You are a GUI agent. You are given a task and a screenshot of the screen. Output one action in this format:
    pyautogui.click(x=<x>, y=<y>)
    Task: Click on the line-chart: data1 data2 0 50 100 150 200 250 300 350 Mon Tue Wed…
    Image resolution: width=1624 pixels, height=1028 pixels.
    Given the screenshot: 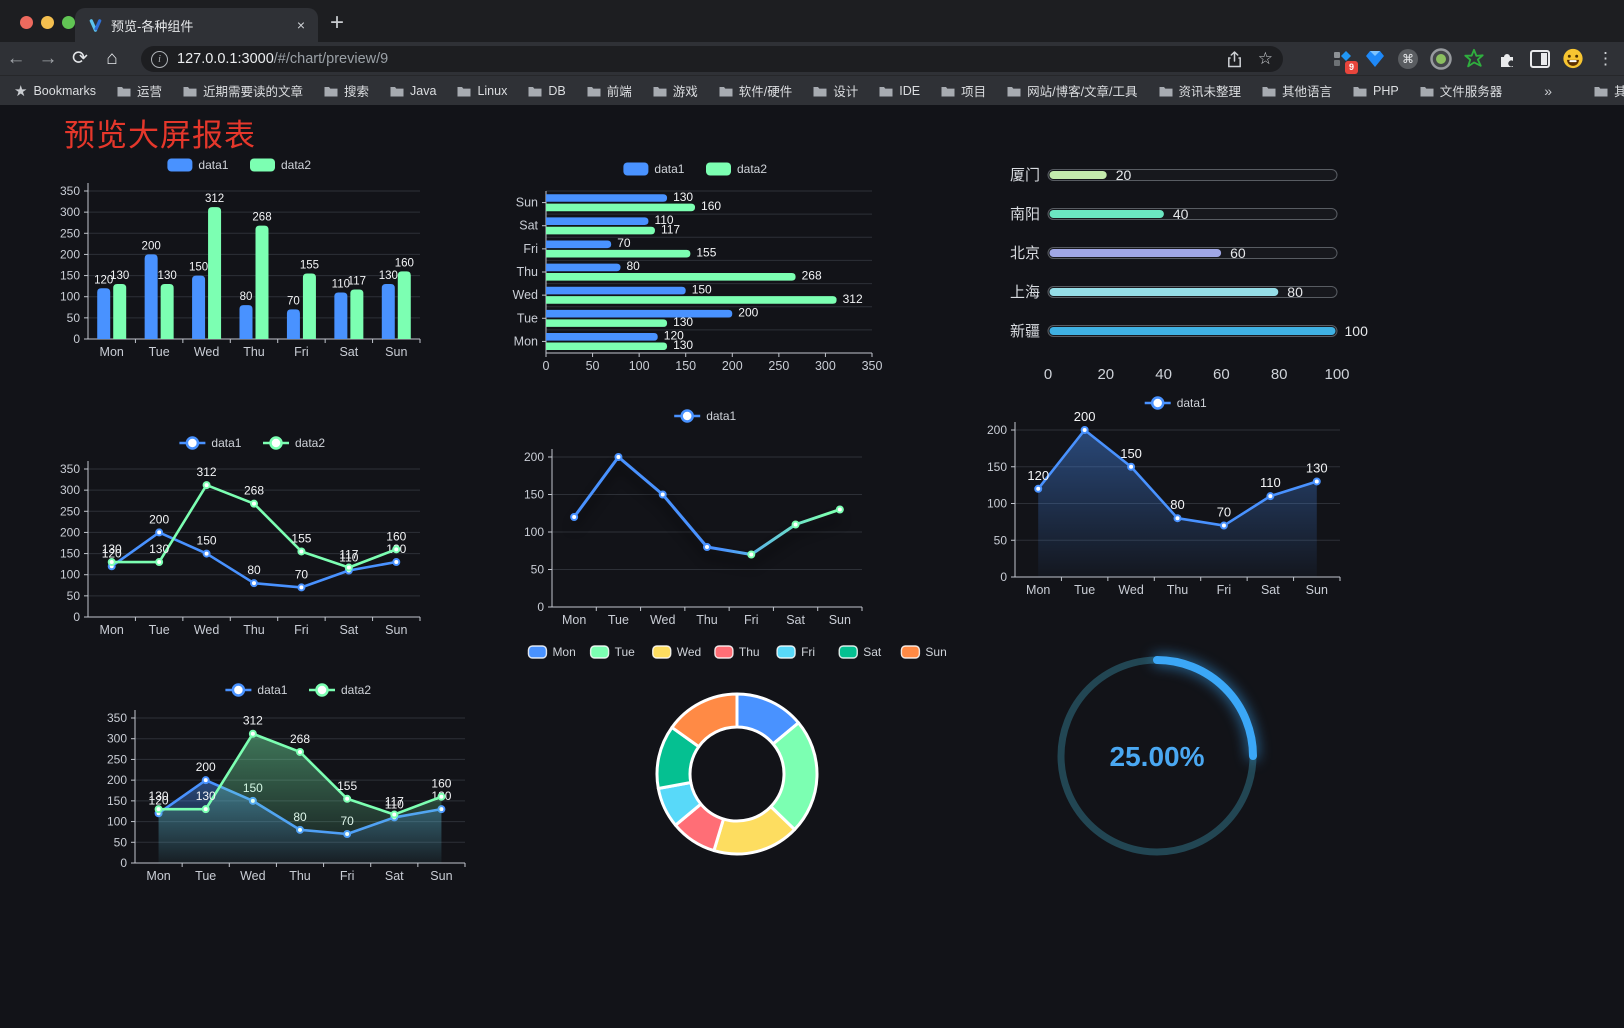 What is the action you would take?
    pyautogui.click(x=240, y=536)
    